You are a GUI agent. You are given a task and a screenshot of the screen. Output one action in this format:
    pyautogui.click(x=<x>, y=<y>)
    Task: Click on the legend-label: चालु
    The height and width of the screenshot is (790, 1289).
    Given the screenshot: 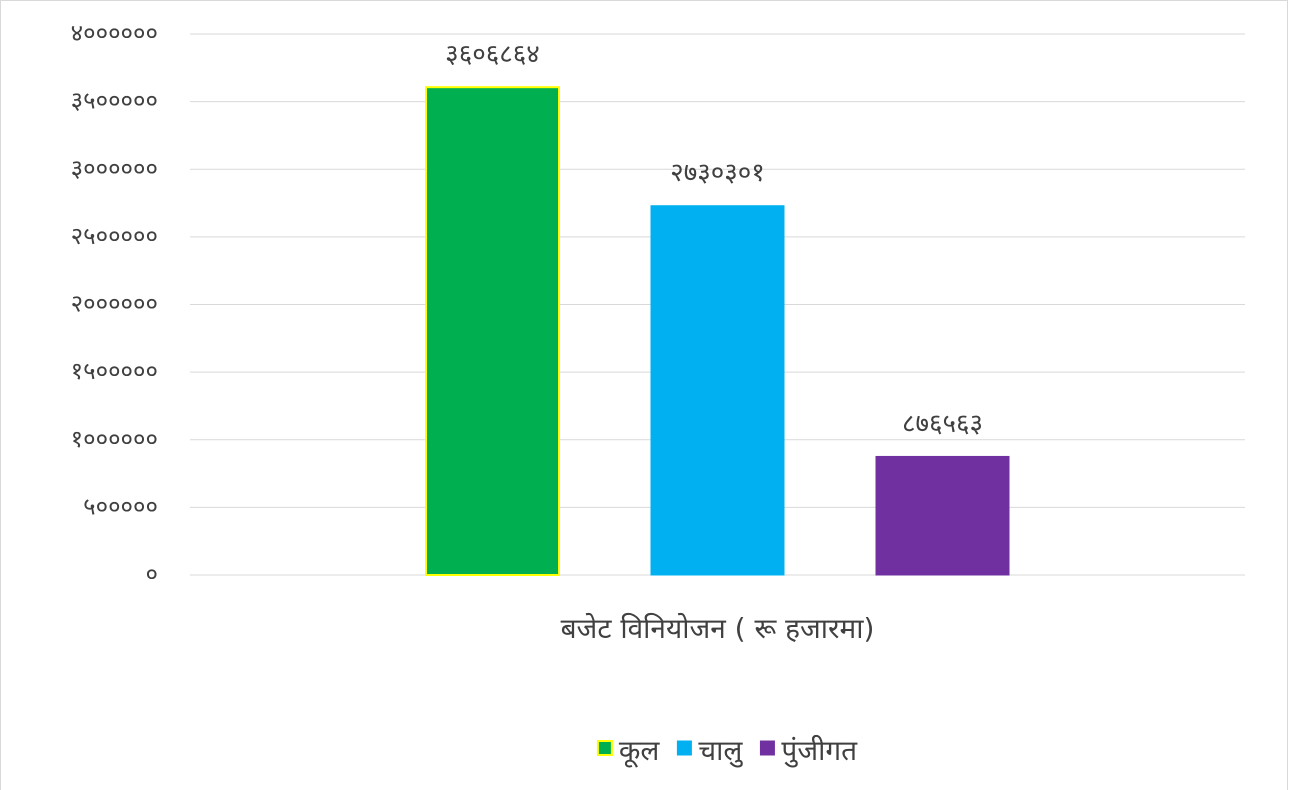 What is the action you would take?
    pyautogui.click(x=720, y=751)
    